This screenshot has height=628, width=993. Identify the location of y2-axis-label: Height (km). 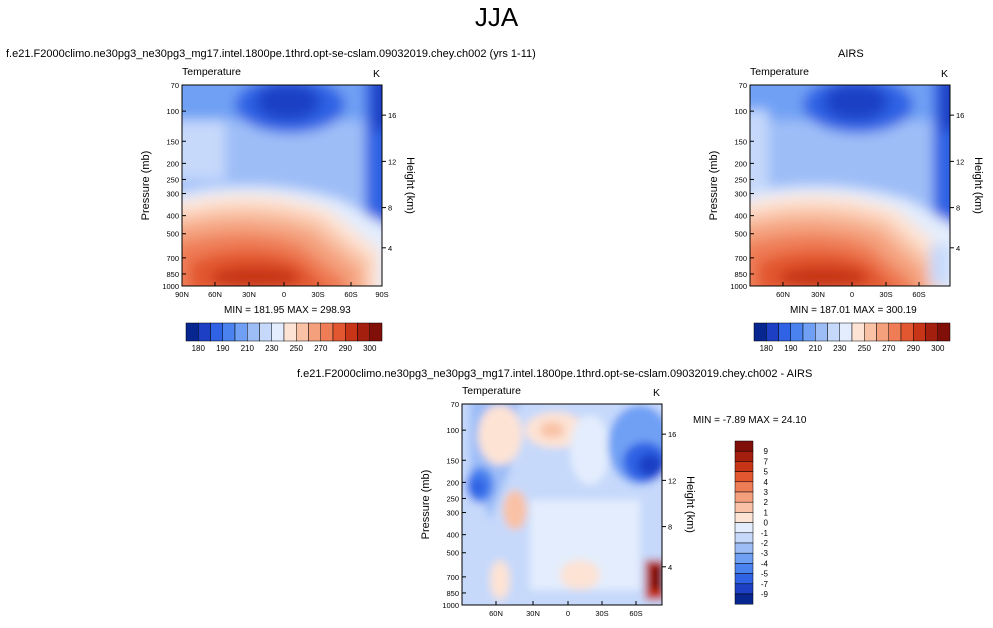
(410, 185).